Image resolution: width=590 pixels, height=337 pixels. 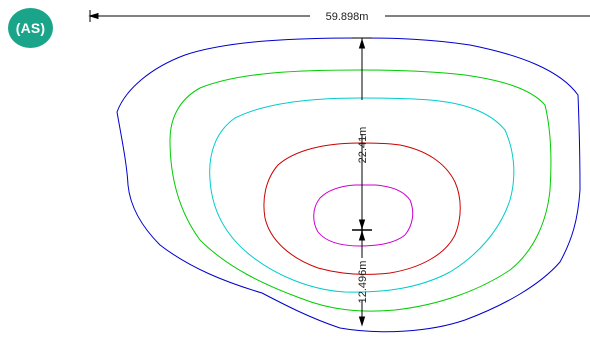 What do you see at coordinates (363, 282) in the screenshot?
I see `lower-dimension-label: 12.496m` at bounding box center [363, 282].